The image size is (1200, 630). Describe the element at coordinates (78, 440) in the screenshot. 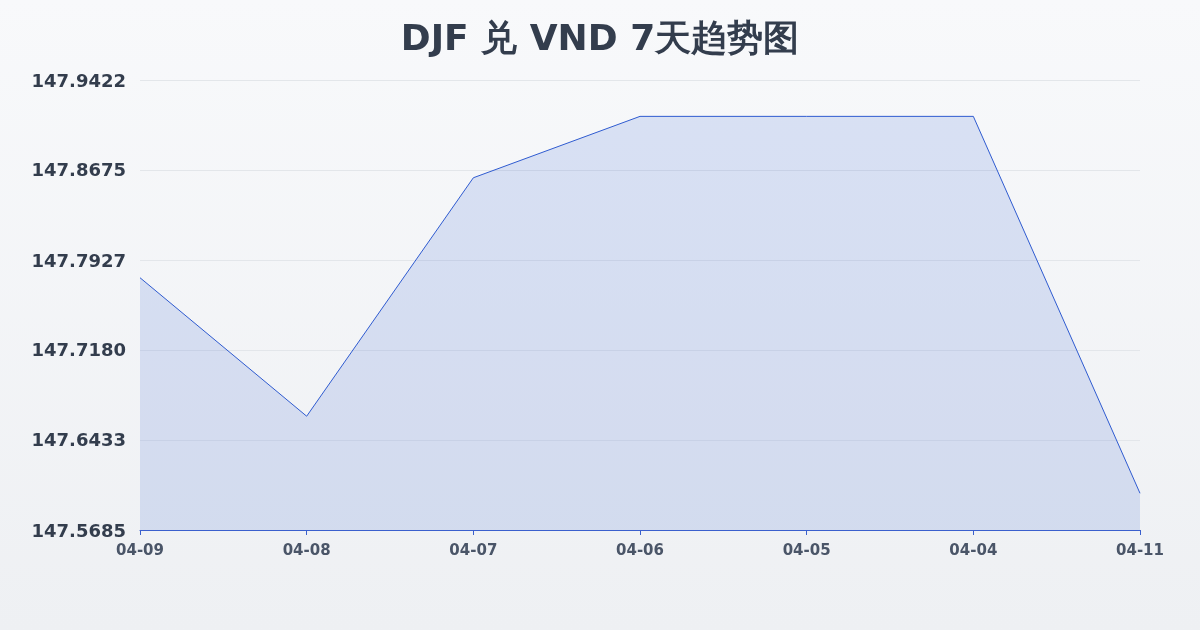

I see `y-tick-label: 147.6433` at that location.